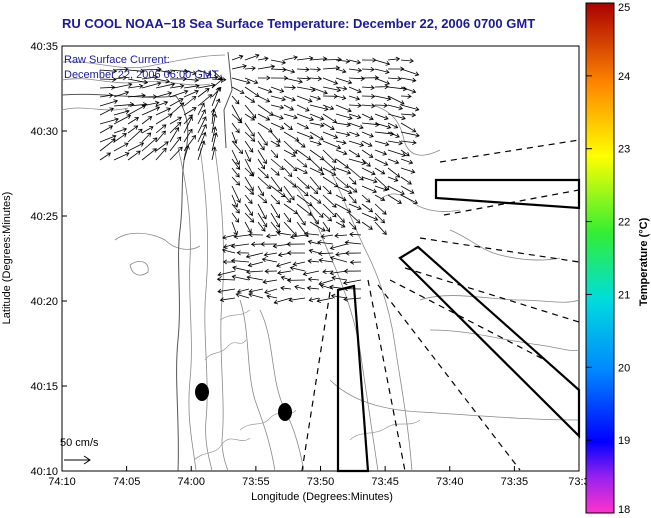  What do you see at coordinates (285, 412) in the screenshot?
I see `buoy-marker-east` at bounding box center [285, 412].